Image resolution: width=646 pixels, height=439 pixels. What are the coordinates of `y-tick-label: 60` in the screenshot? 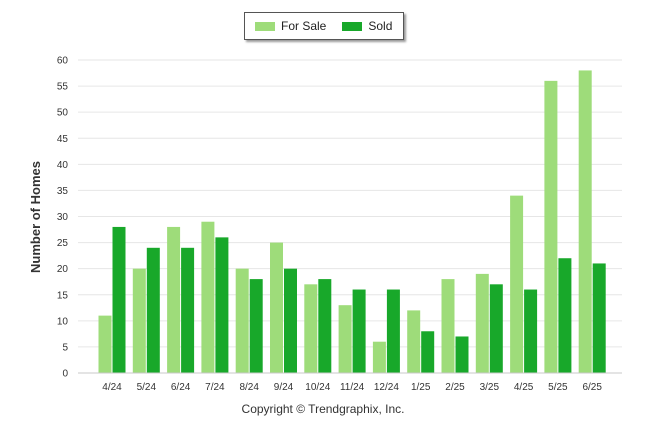 It's located at (63, 61).